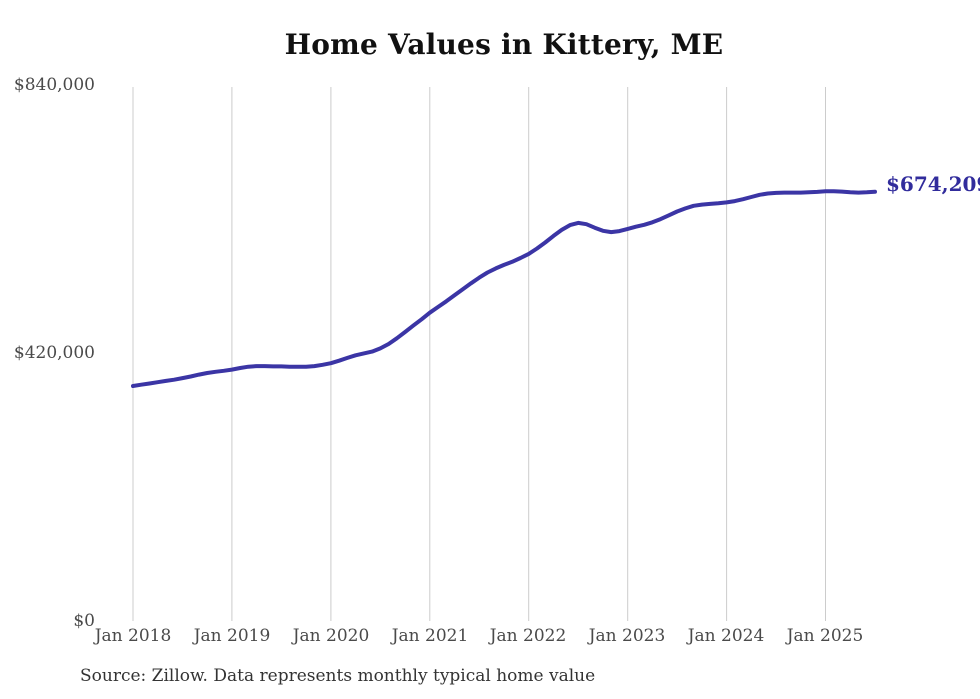 This screenshot has height=699, width=980. Describe the element at coordinates (528, 636) in the screenshot. I see `x-axis-tick-label-2022: Jan 2022` at that location.